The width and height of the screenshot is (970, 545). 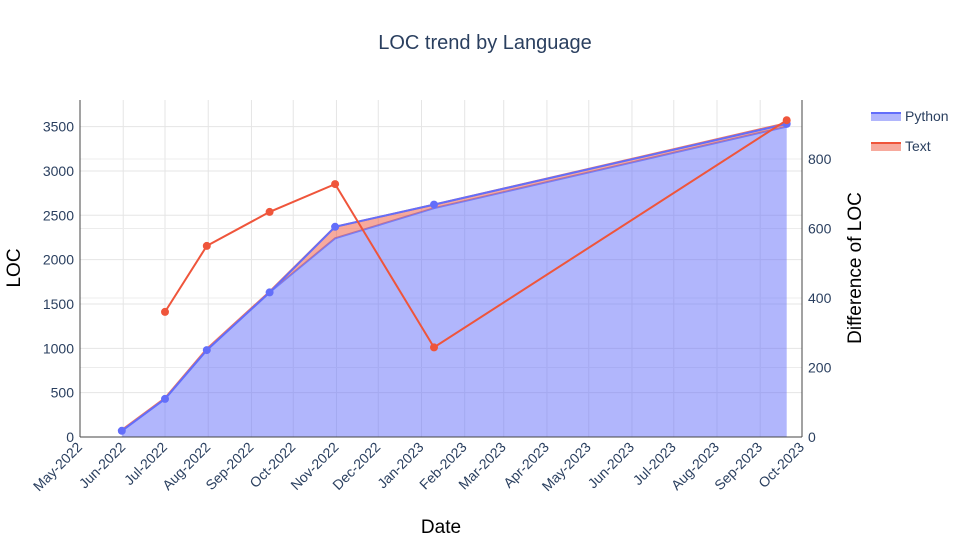 I want to click on y-tick-label: 500, so click(x=63, y=393).